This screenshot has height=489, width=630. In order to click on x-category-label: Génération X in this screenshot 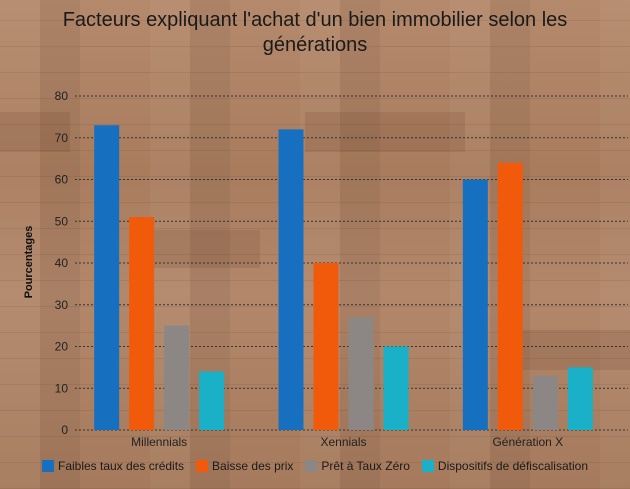, I will do `click(527, 442)`.